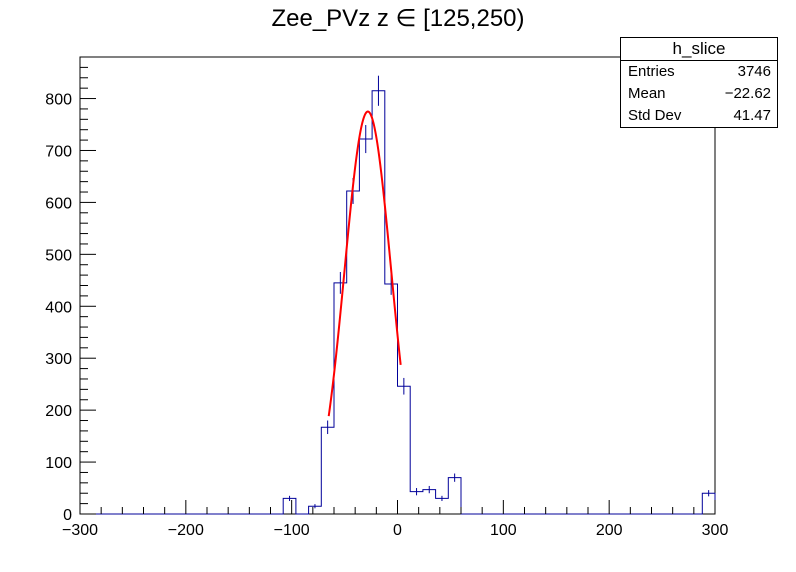  Describe the element at coordinates (58, 463) in the screenshot. I see `y-tick-label: 100` at that location.